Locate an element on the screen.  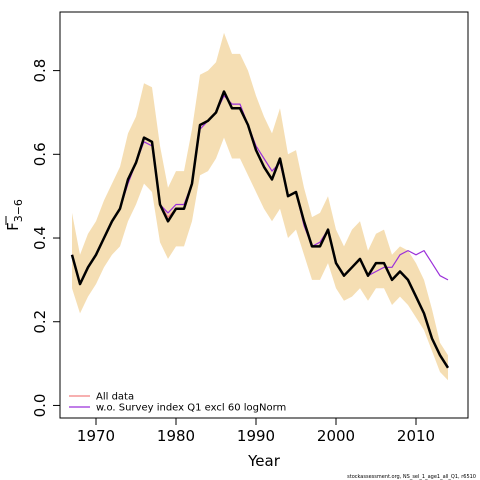
x-tick-label: 2000 is located at coordinates (336, 436).